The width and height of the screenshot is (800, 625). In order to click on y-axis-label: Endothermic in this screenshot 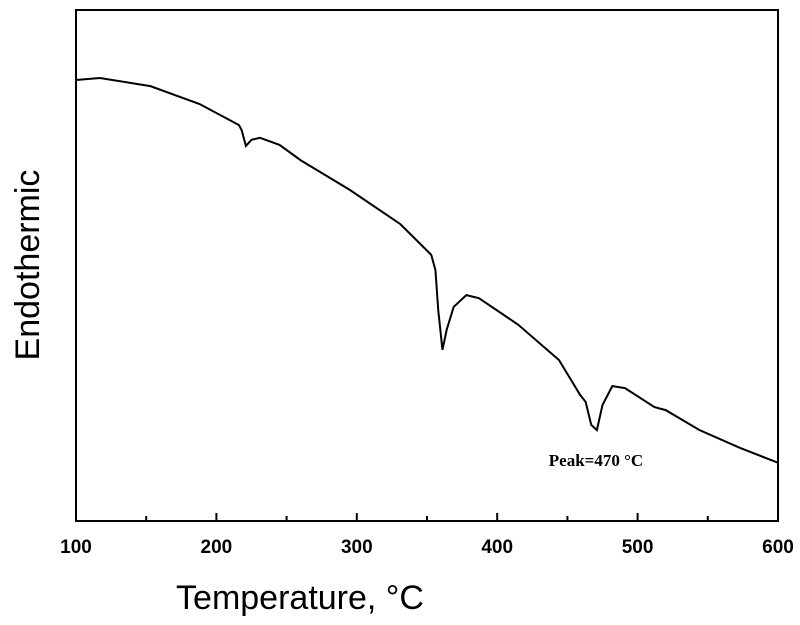, I will do `click(28, 265)`.